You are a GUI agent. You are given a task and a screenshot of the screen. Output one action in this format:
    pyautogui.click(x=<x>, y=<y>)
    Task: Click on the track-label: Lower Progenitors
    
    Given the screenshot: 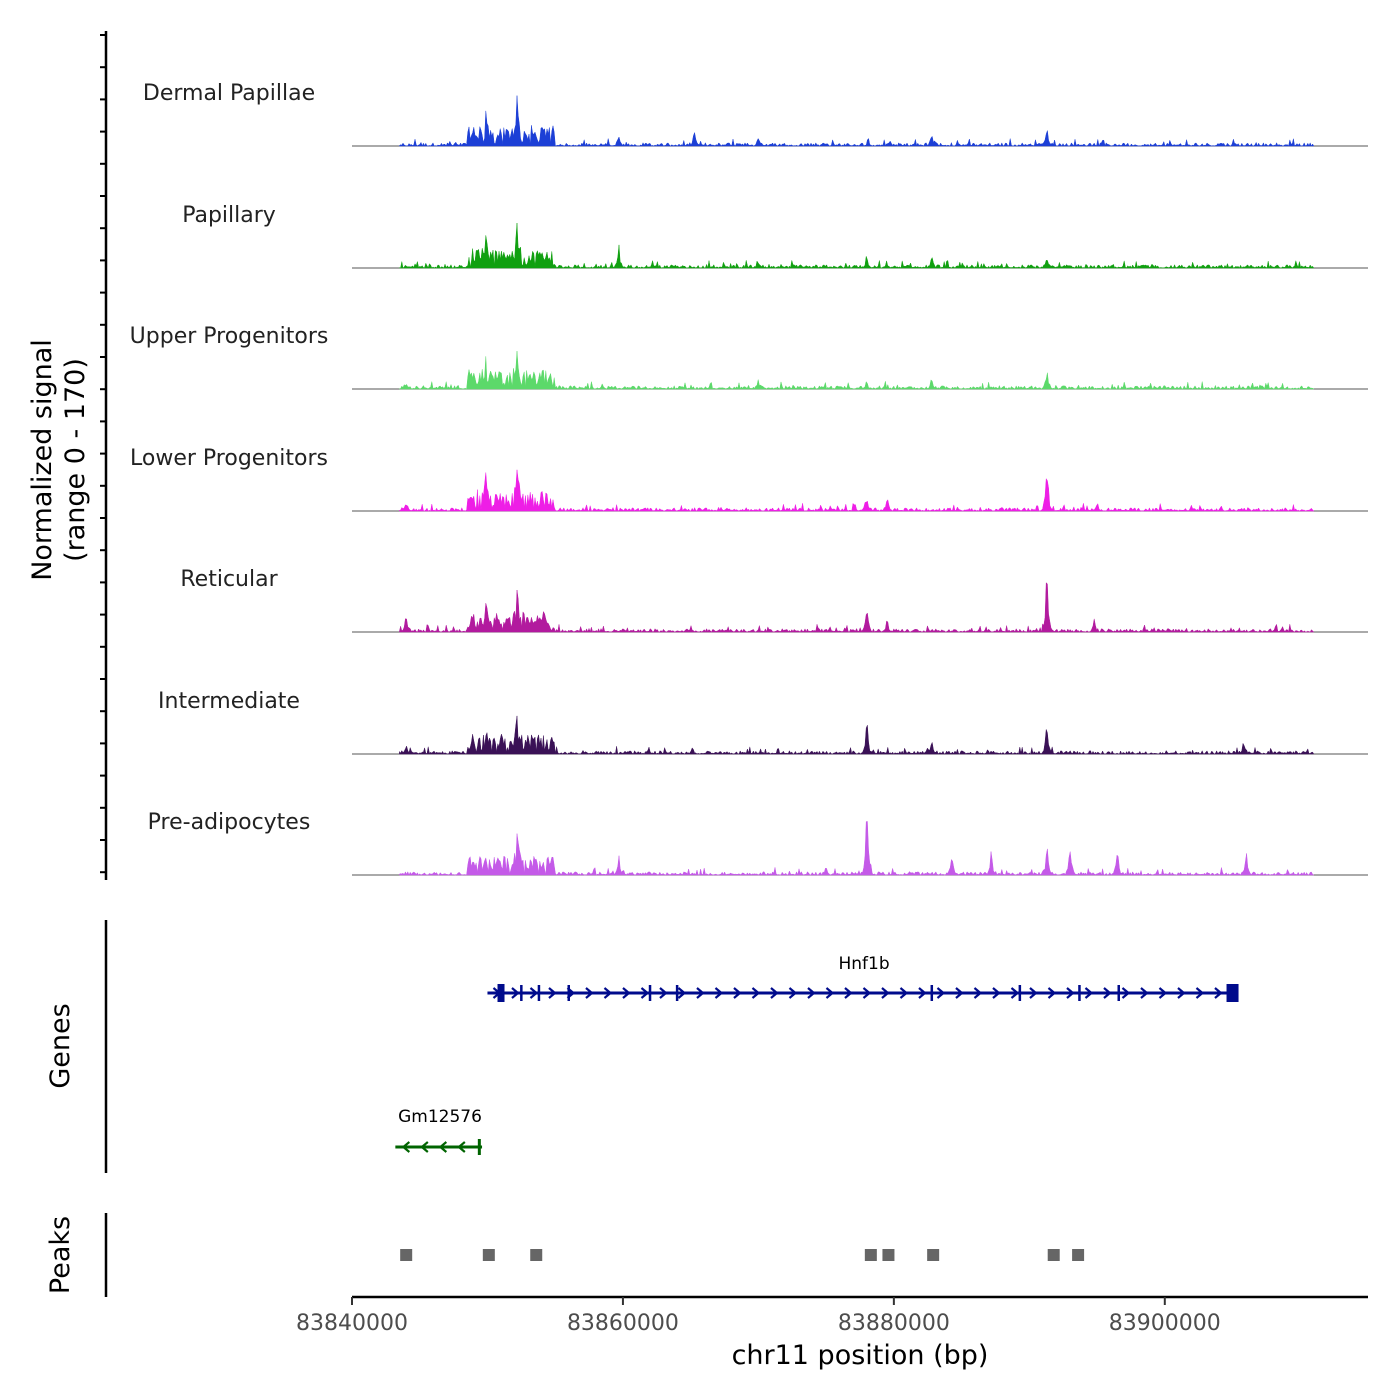 What is the action you would take?
    pyautogui.click(x=229, y=458)
    